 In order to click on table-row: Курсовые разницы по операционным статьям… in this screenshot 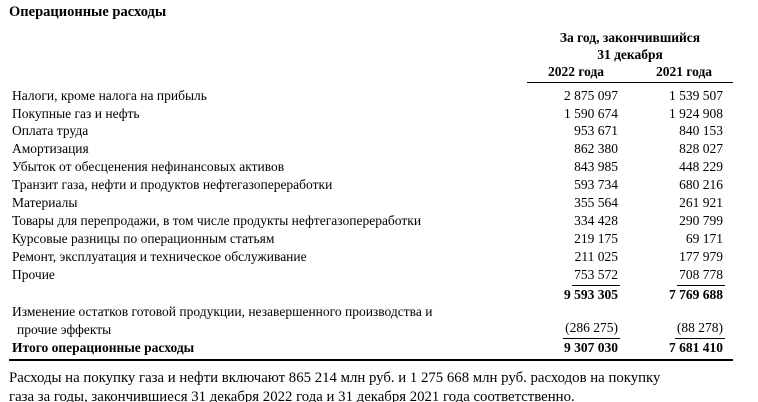, I will do `click(371, 239)`.